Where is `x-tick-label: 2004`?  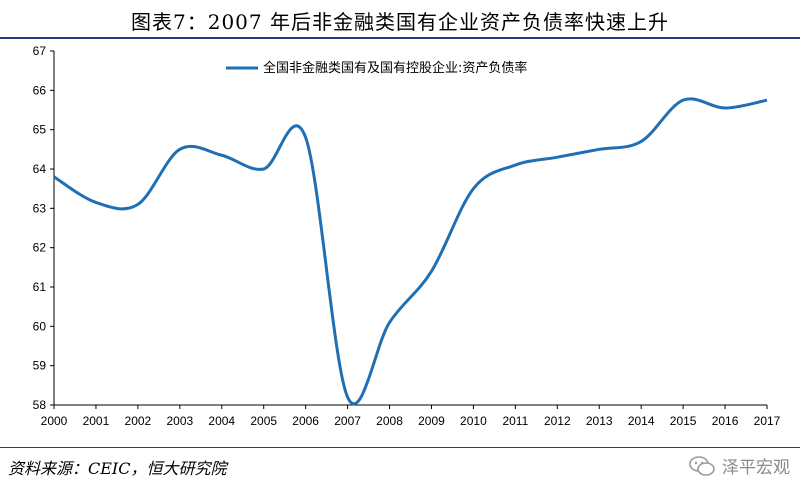 x-tick-label: 2004 is located at coordinates (221, 421).